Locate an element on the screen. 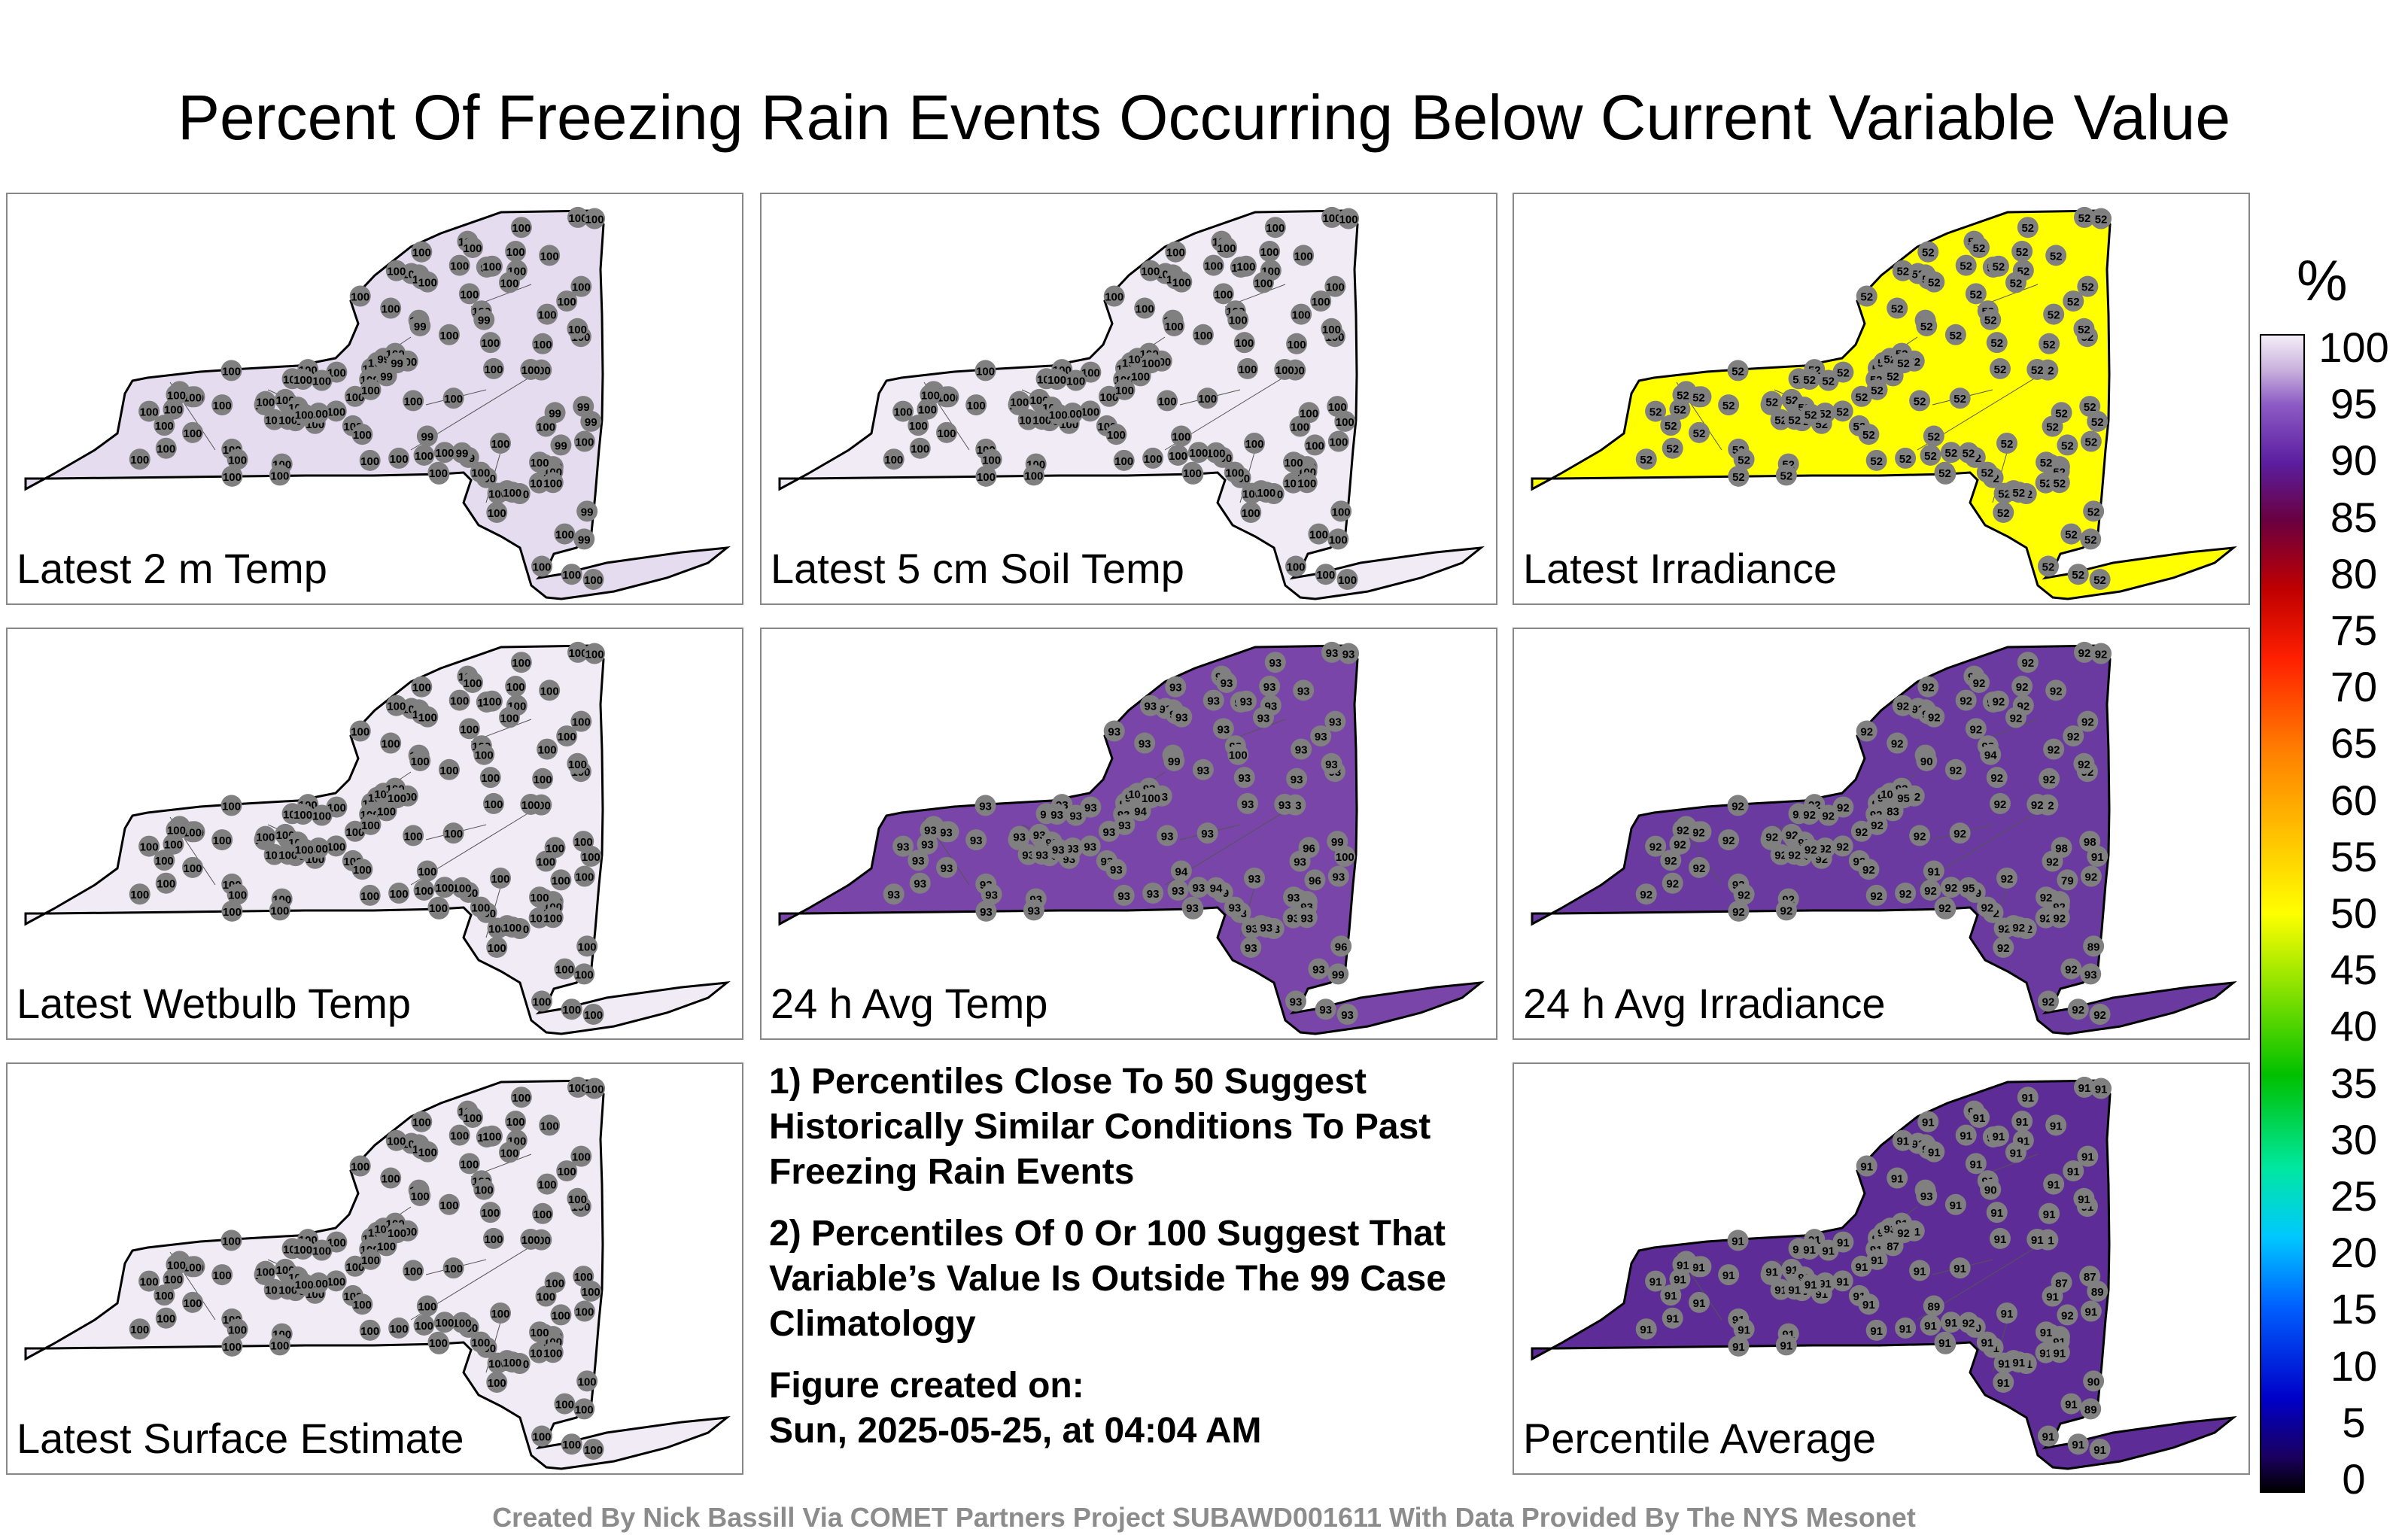 This screenshot has height=1535, width=2408. panel-label: Latest 5 cm Soil Temp is located at coordinates (977, 568).